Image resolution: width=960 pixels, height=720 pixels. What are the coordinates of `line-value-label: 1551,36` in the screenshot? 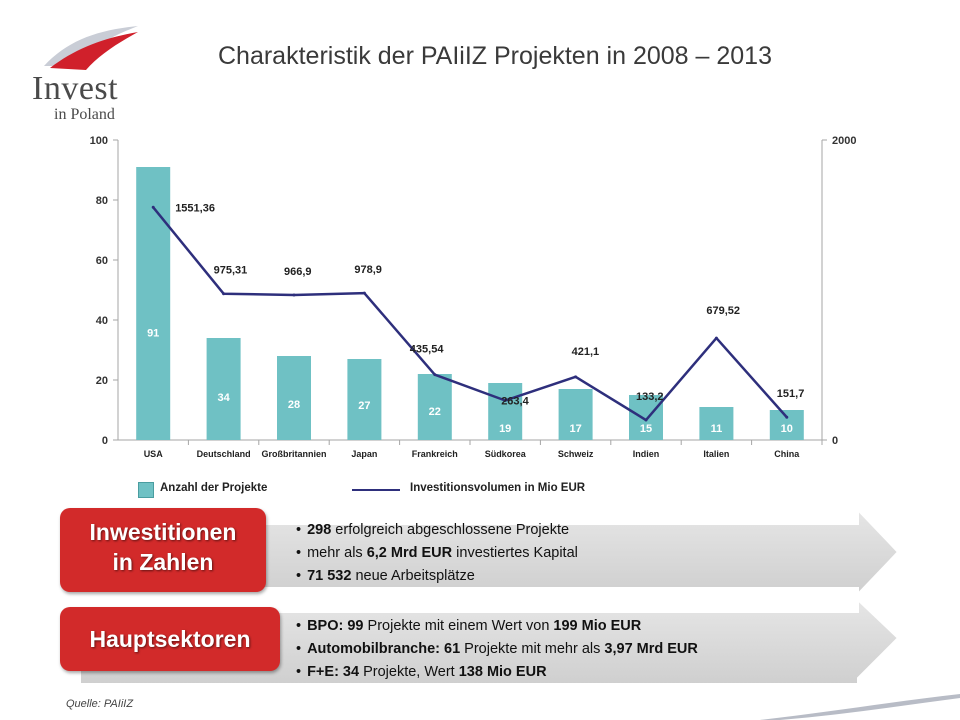 It's located at (195, 208).